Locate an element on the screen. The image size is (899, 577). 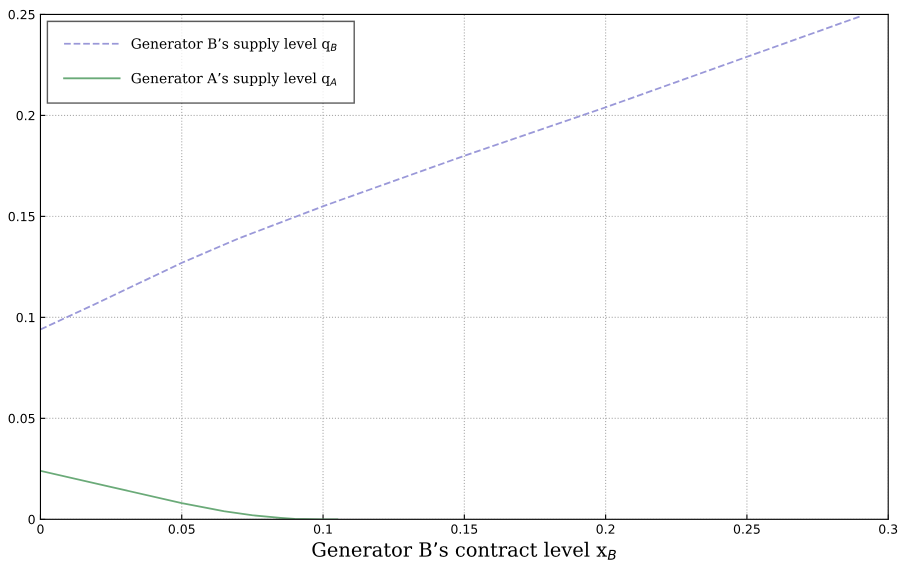
y-tick-label: 0.1 is located at coordinates (25, 317).